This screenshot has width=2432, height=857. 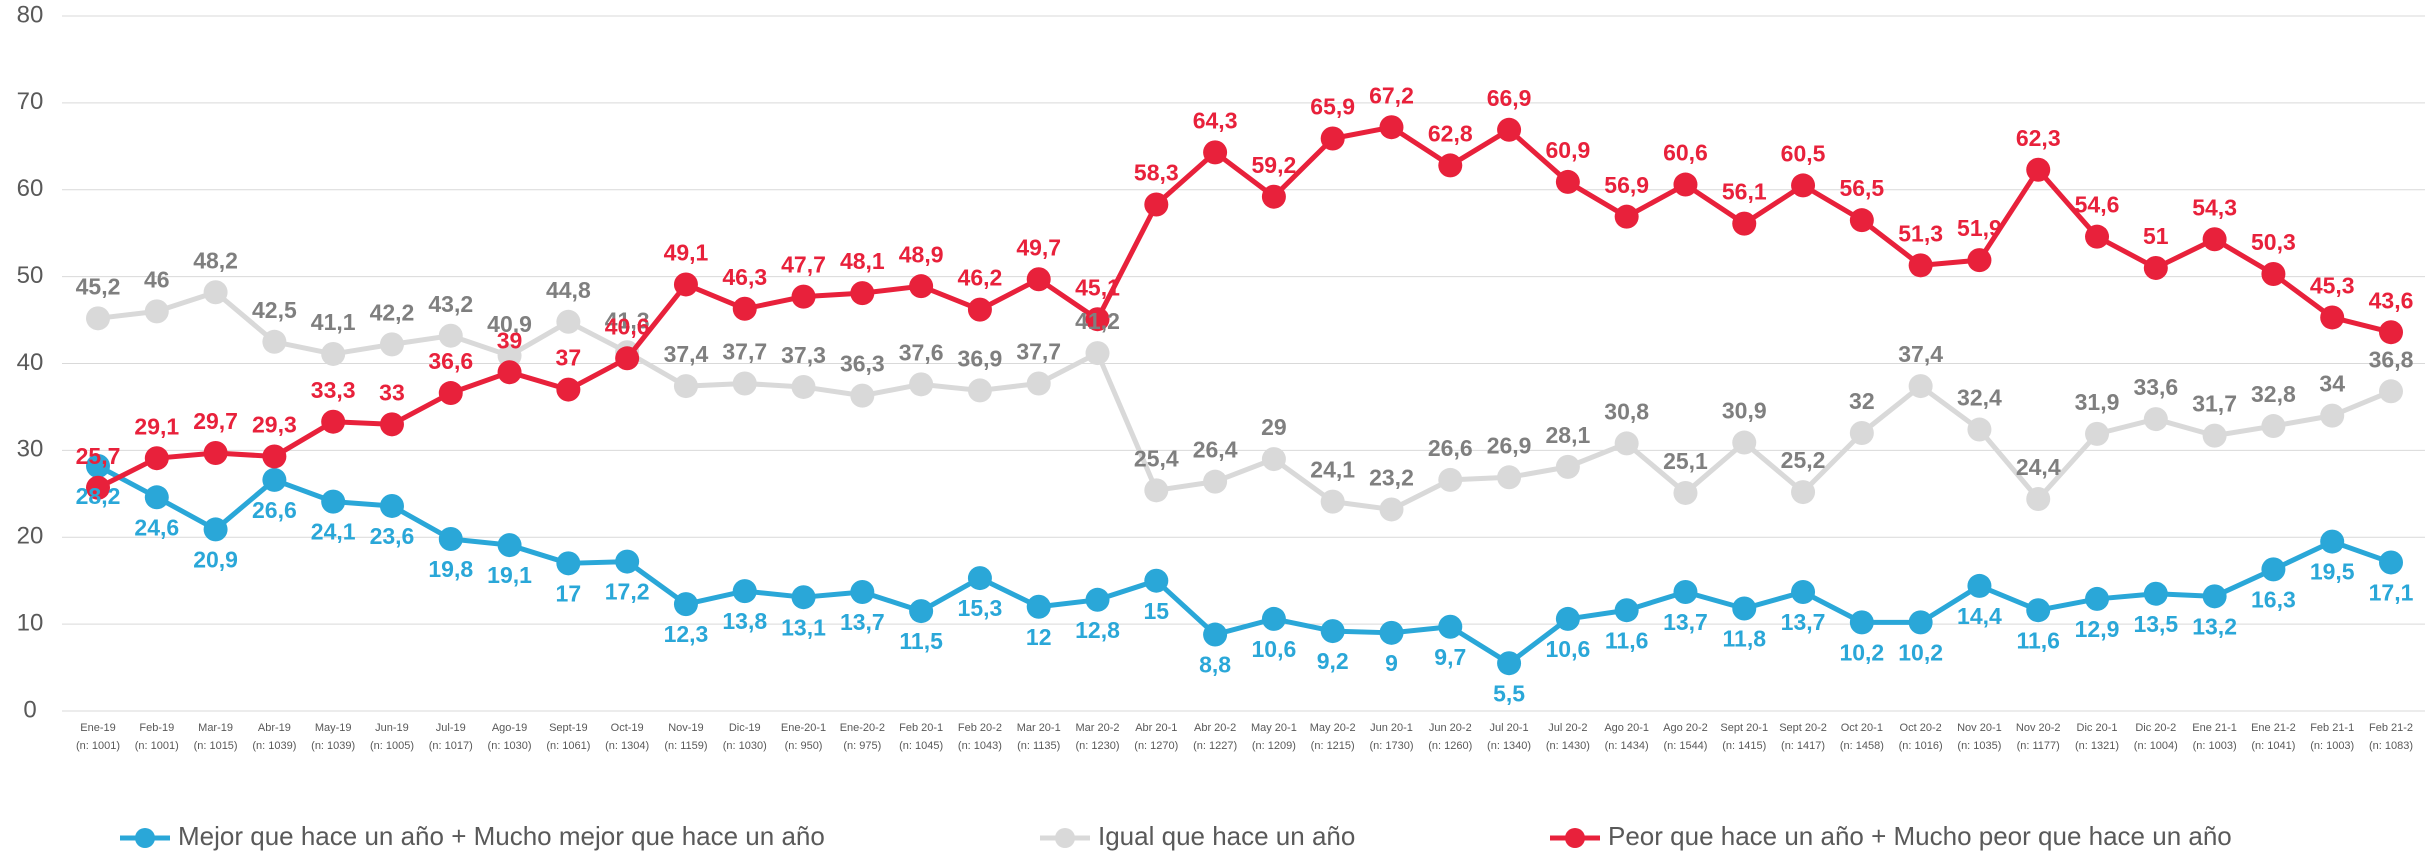 I want to click on data-label: 28,1, so click(x=1567, y=435).